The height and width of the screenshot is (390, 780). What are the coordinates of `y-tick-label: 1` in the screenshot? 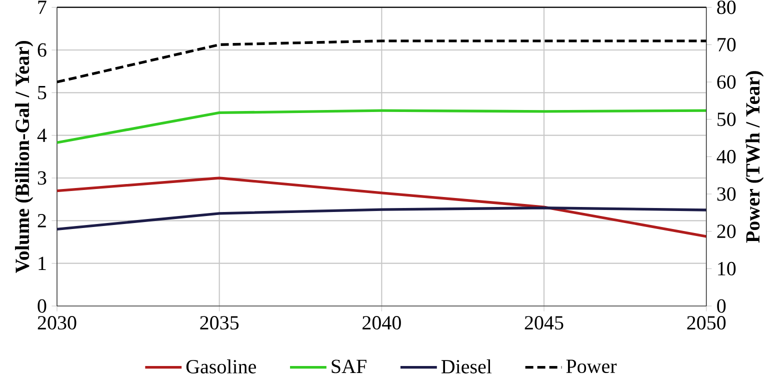 It's located at (42, 263).